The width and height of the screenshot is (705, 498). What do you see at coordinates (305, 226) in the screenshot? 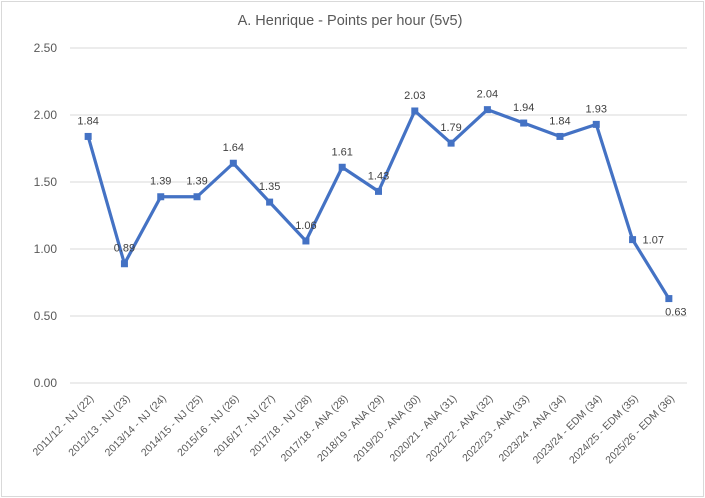
I see `data-label: 1.06` at bounding box center [305, 226].